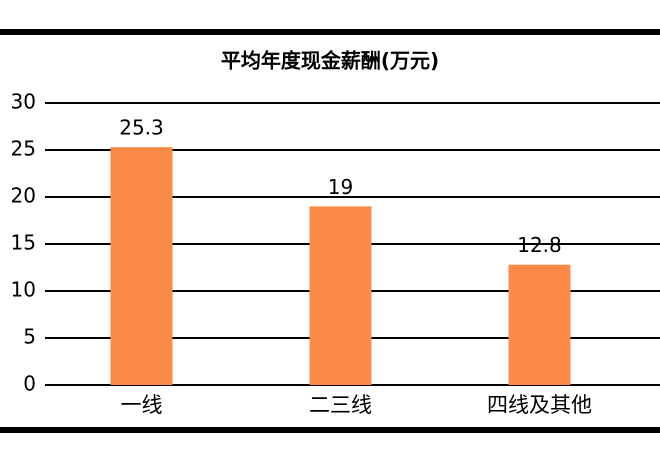 The width and height of the screenshot is (660, 467). What do you see at coordinates (330, 430) in the screenshot?
I see `bottom-border` at bounding box center [330, 430].